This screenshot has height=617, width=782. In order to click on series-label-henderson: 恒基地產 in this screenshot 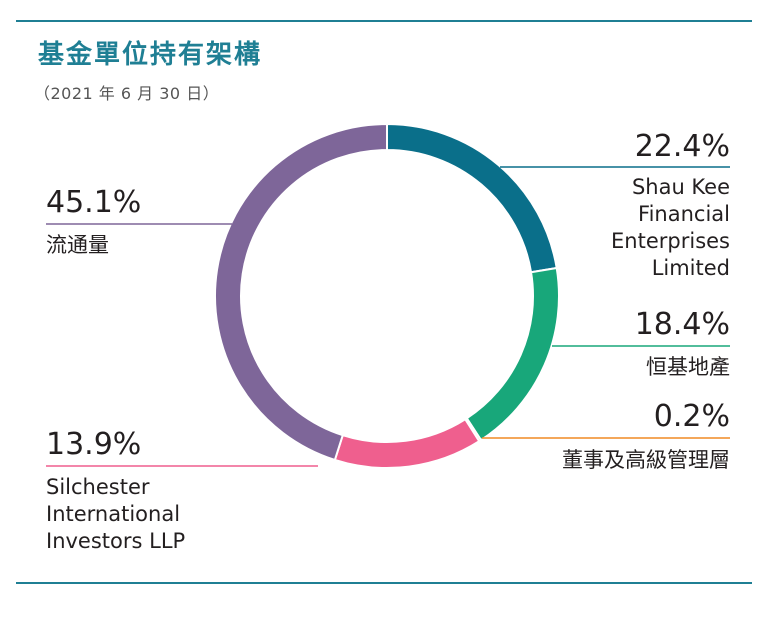, I will do `click(688, 367)`.